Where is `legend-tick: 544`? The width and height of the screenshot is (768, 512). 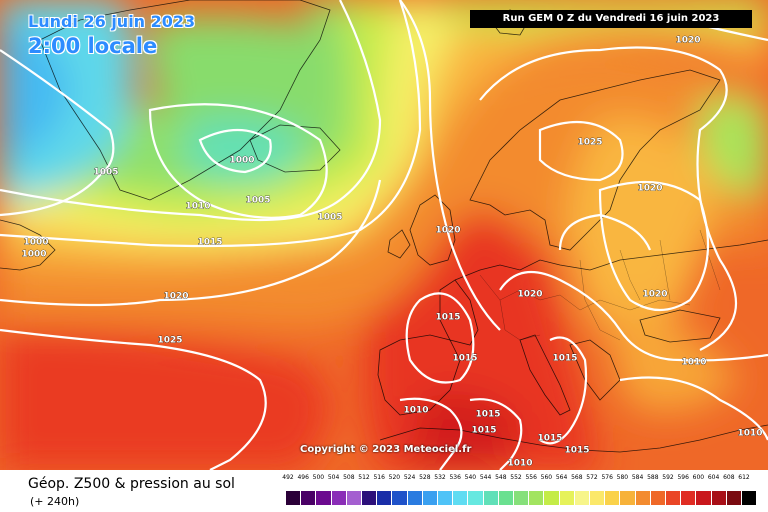 legend-tick: 544 is located at coordinates (485, 477).